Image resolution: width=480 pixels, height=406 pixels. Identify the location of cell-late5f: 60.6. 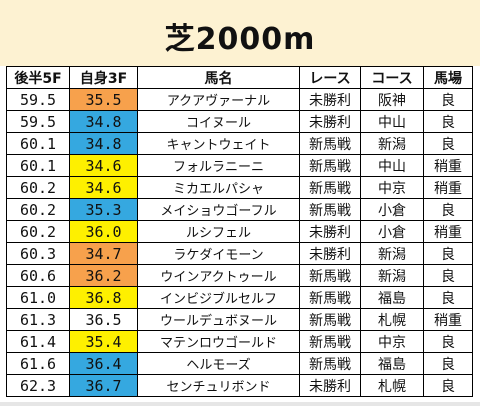
(38, 275).